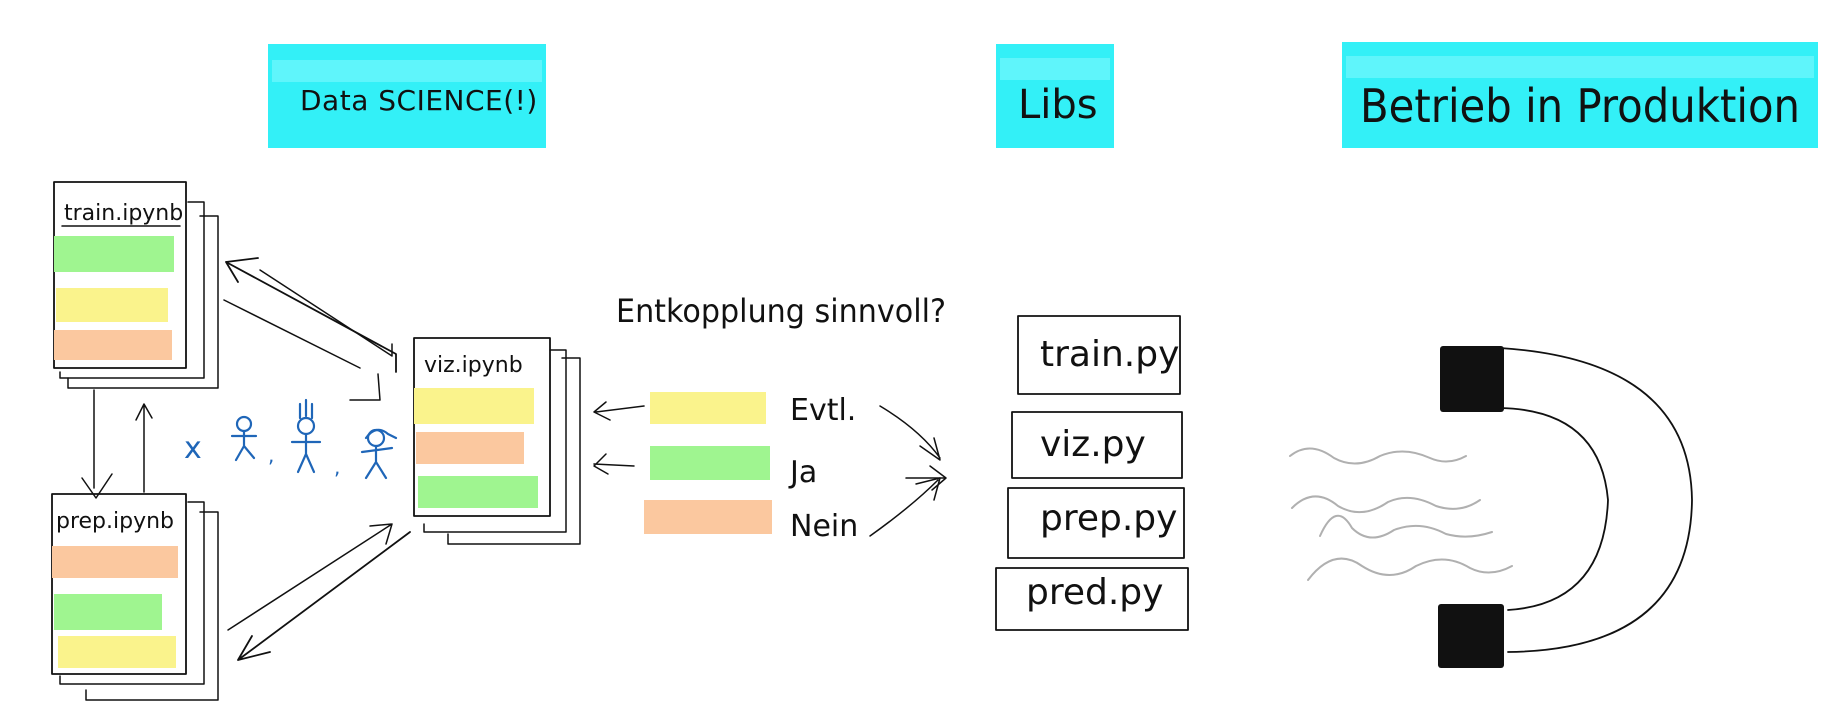 This screenshot has height=727, width=1838. What do you see at coordinates (1554, 509) in the screenshot?
I see `magnet-body-inner` at bounding box center [1554, 509].